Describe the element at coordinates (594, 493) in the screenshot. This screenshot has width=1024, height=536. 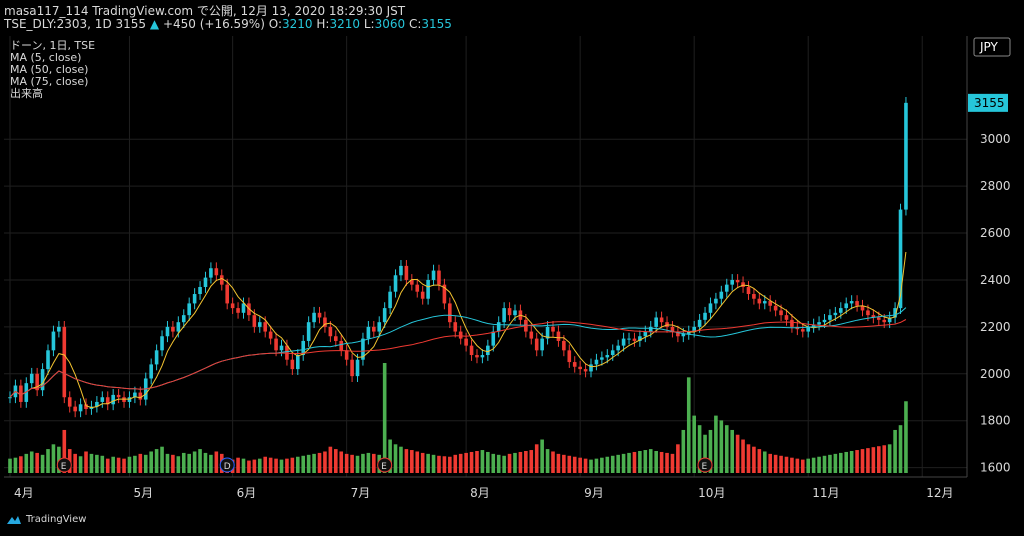
I see `x-tick-label: 9月` at that location.